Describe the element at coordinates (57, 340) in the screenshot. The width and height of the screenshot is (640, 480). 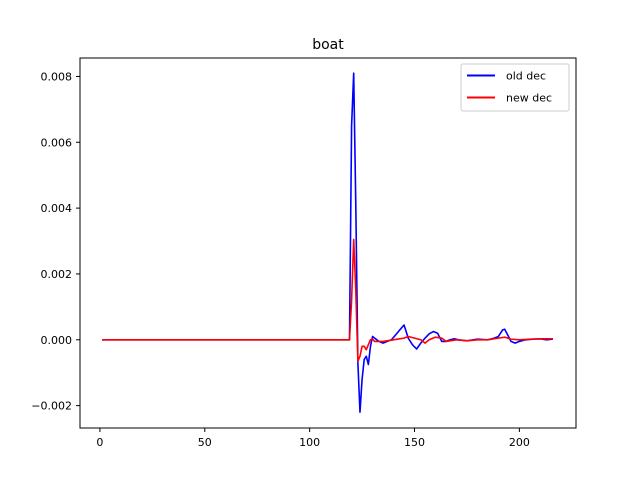
I see `y-tick-label: 0.000` at that location.